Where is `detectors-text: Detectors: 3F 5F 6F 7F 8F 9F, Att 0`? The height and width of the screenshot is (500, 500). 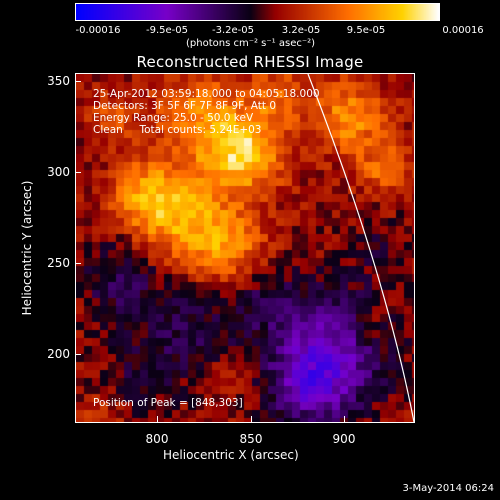
detectors-text: Detectors: 3F 5F 6F 7F 8F 9F, Att 0 is located at coordinates (185, 106).